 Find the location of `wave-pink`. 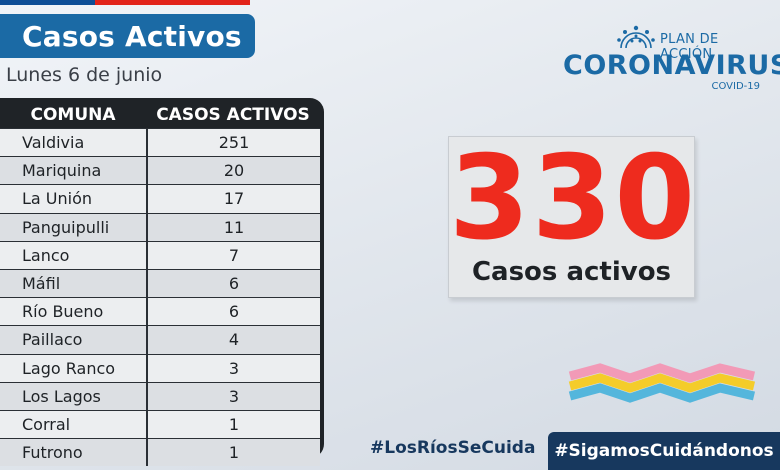

wave-pink is located at coordinates (662, 373).